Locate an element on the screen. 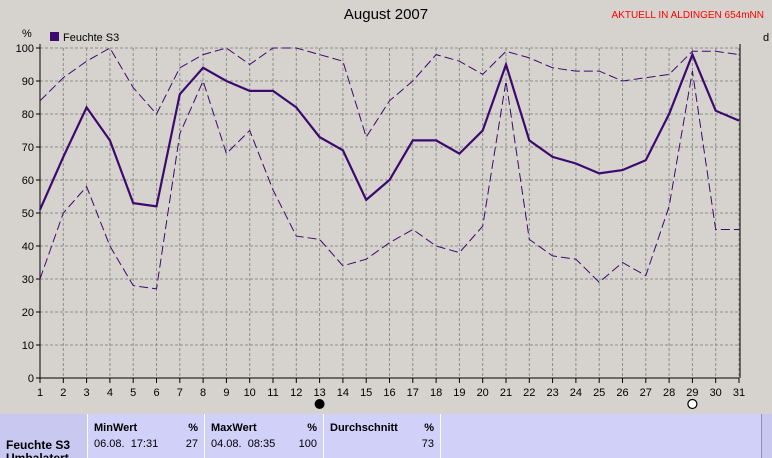 Image resolution: width=772 pixels, height=458 pixels. avg-unit: % is located at coordinates (429, 428).